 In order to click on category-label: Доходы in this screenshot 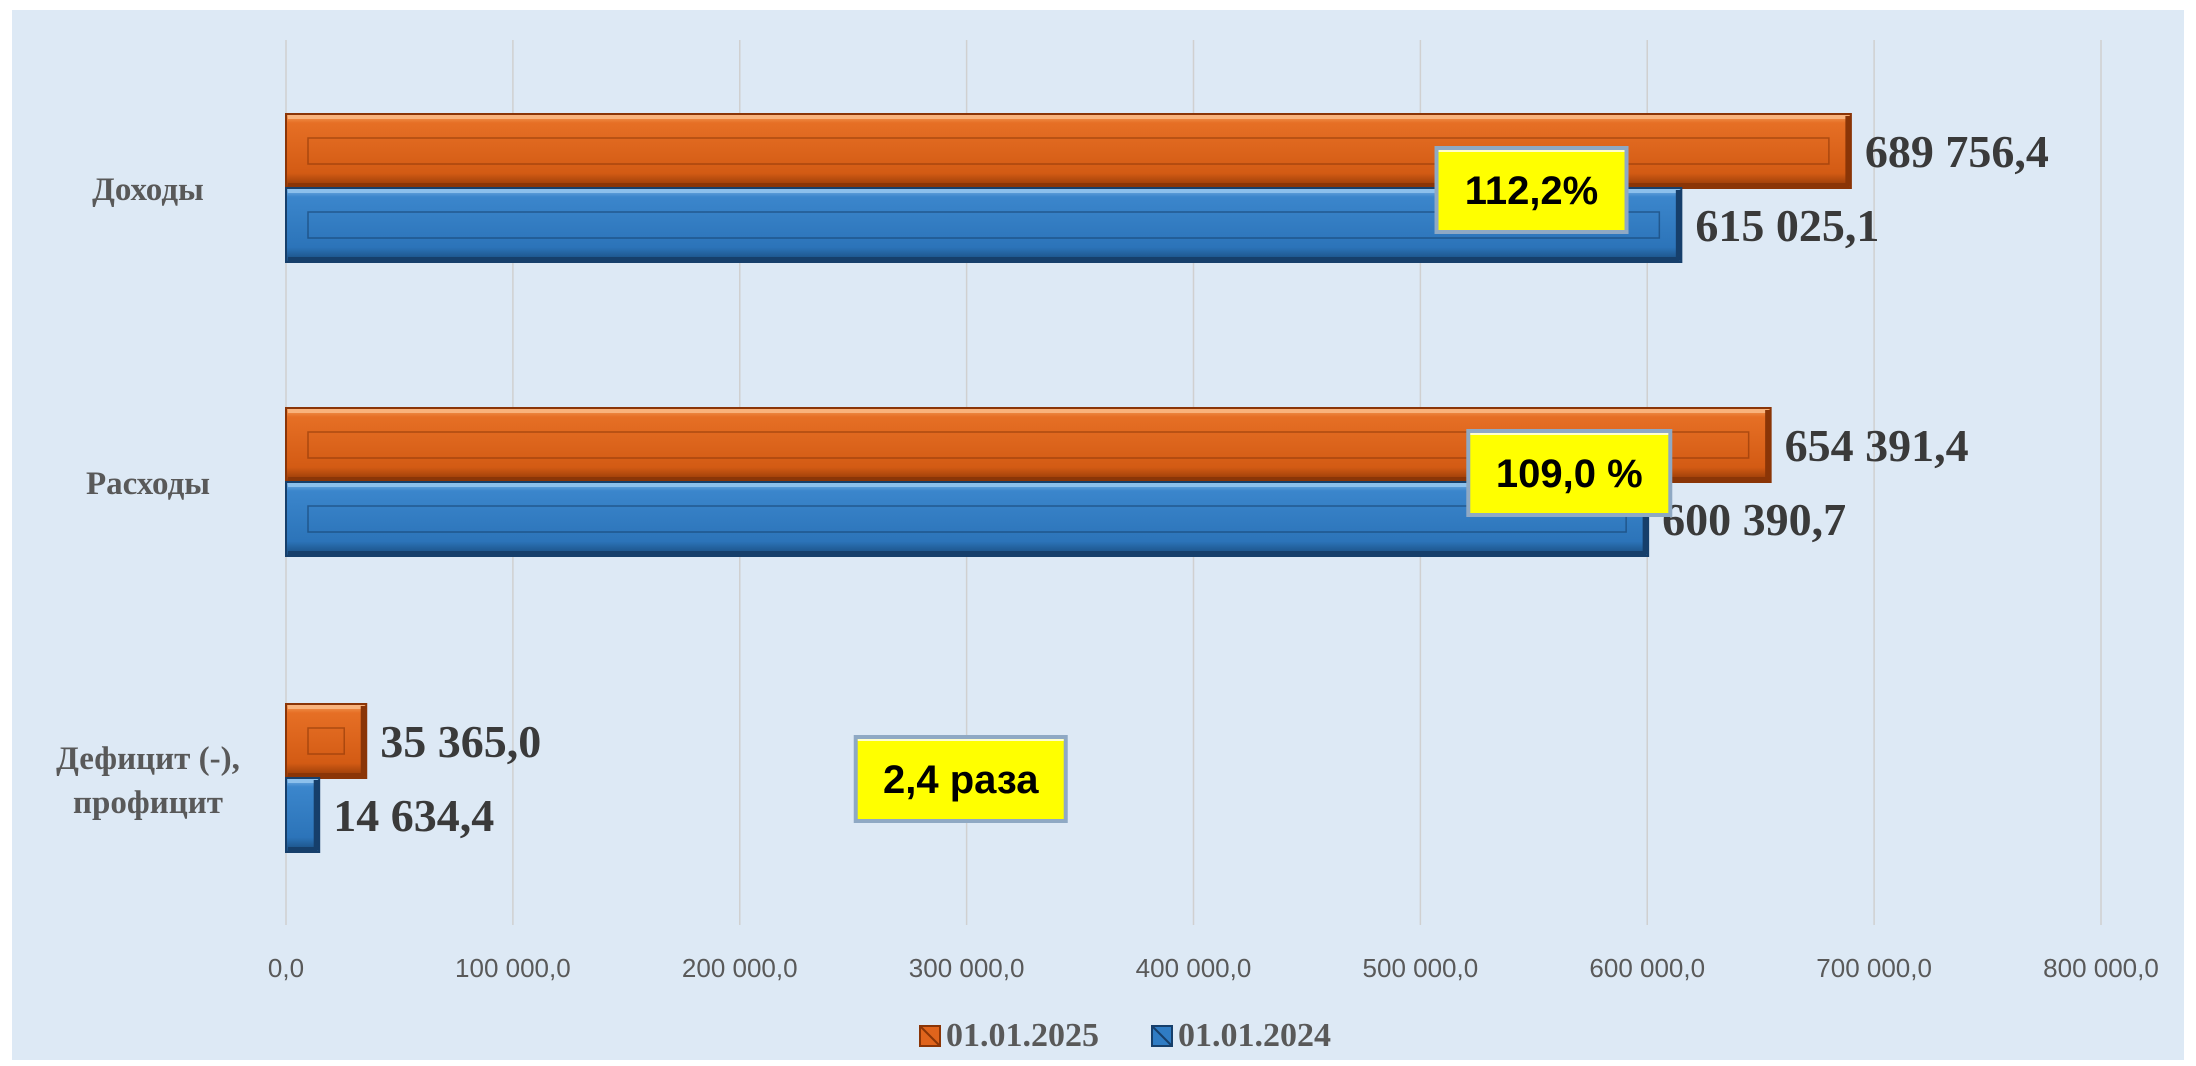, I will do `click(148, 190)`.